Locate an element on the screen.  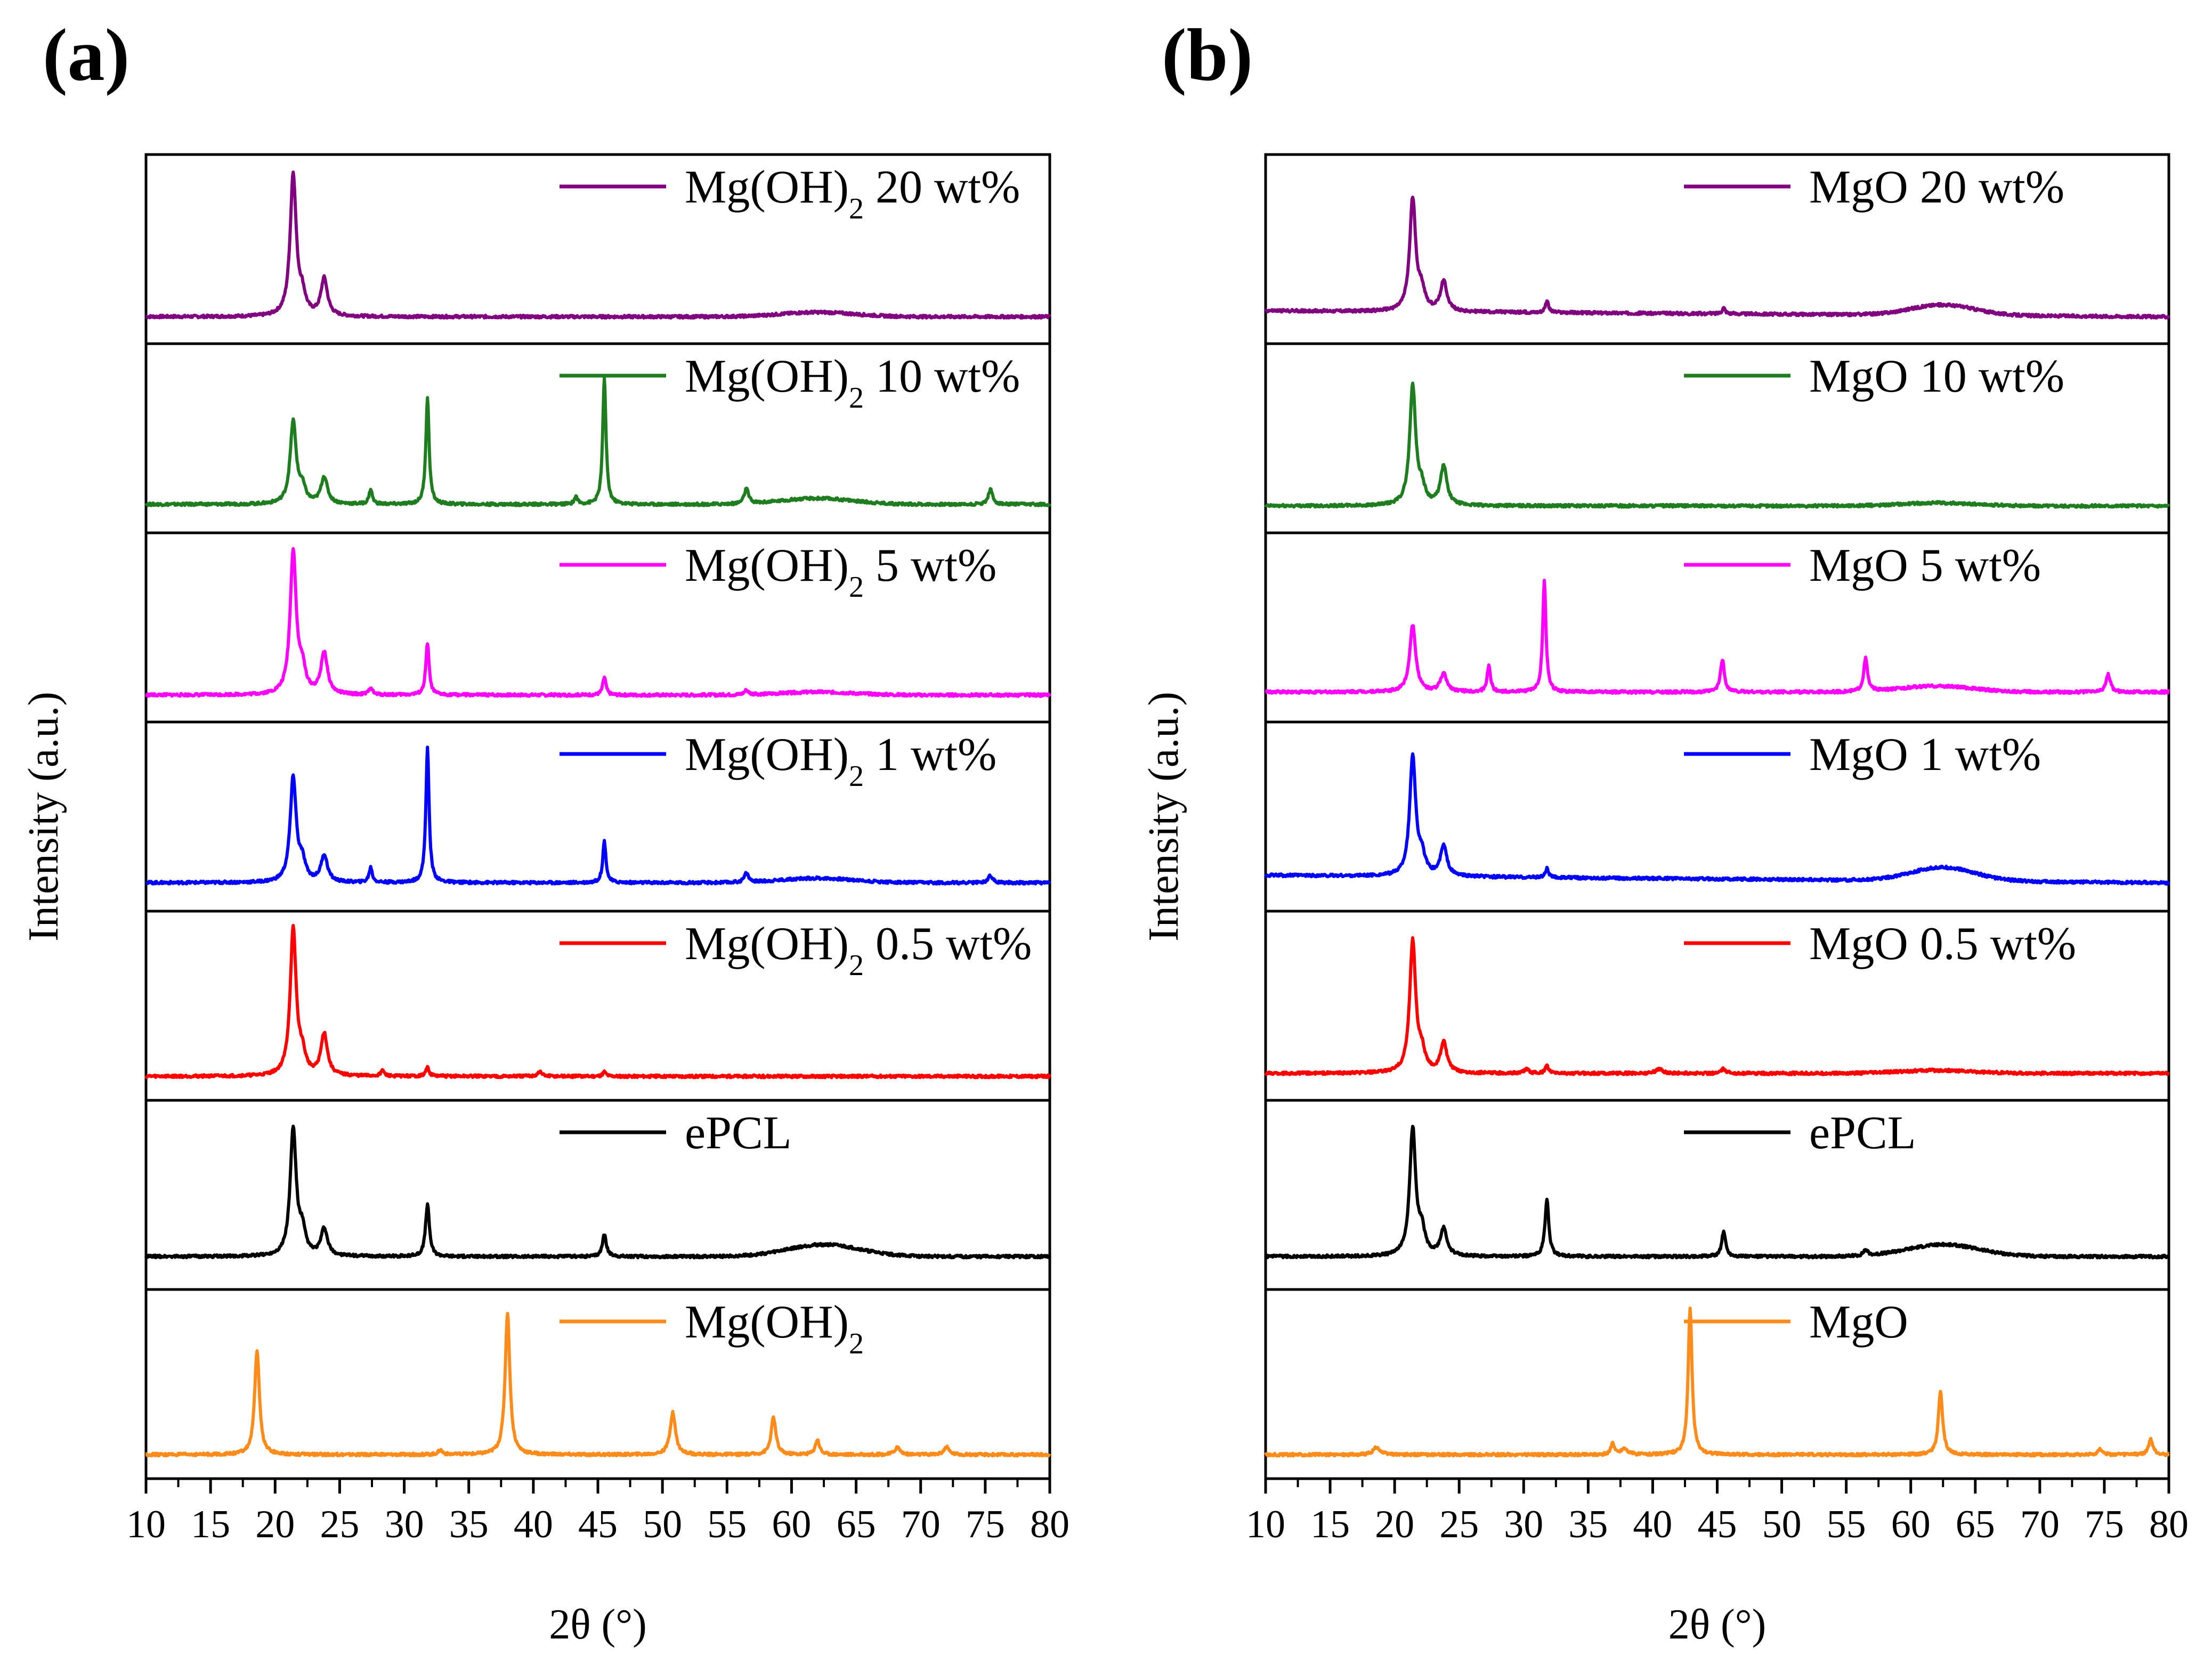
subplot-mg-oh-2-20-wt-: Mg(OH)2 20 wt% is located at coordinates (597, 249).